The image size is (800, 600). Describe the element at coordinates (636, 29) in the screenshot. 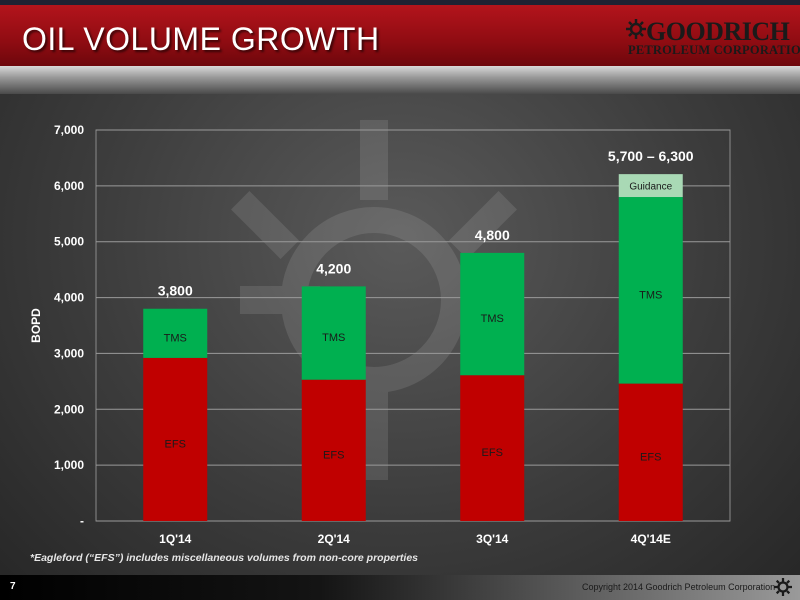

I see `gear-logo-icon` at that location.